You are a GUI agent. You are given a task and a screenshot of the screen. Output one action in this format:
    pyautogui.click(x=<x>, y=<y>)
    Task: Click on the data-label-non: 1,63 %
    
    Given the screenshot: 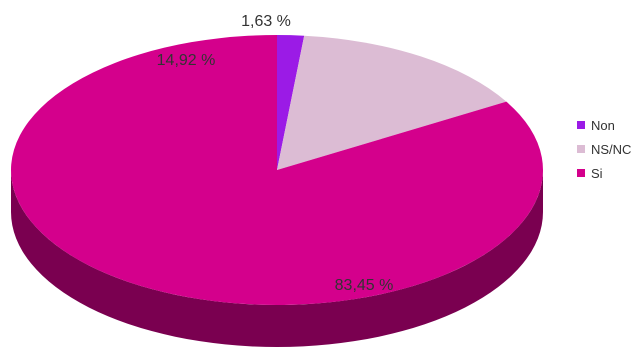 What is the action you would take?
    pyautogui.click(x=266, y=21)
    